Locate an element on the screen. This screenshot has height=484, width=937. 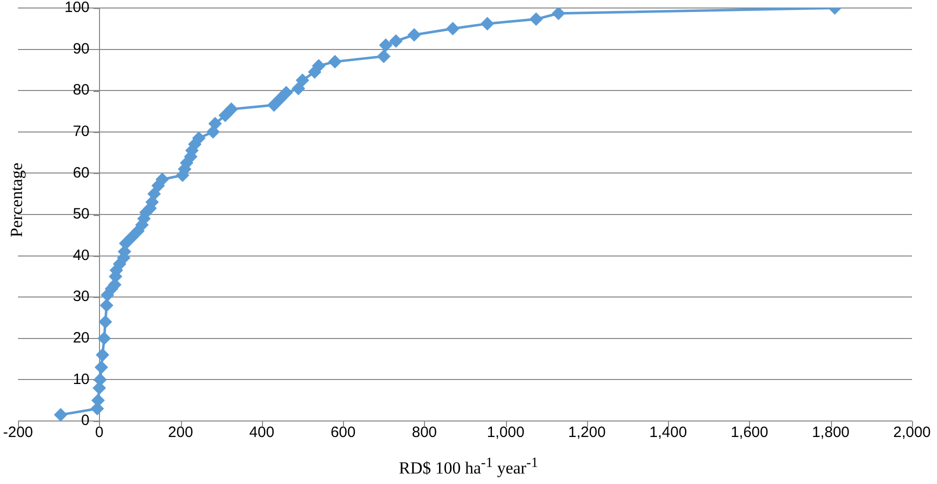
y-tick-label: 80 is located at coordinates (81, 90).